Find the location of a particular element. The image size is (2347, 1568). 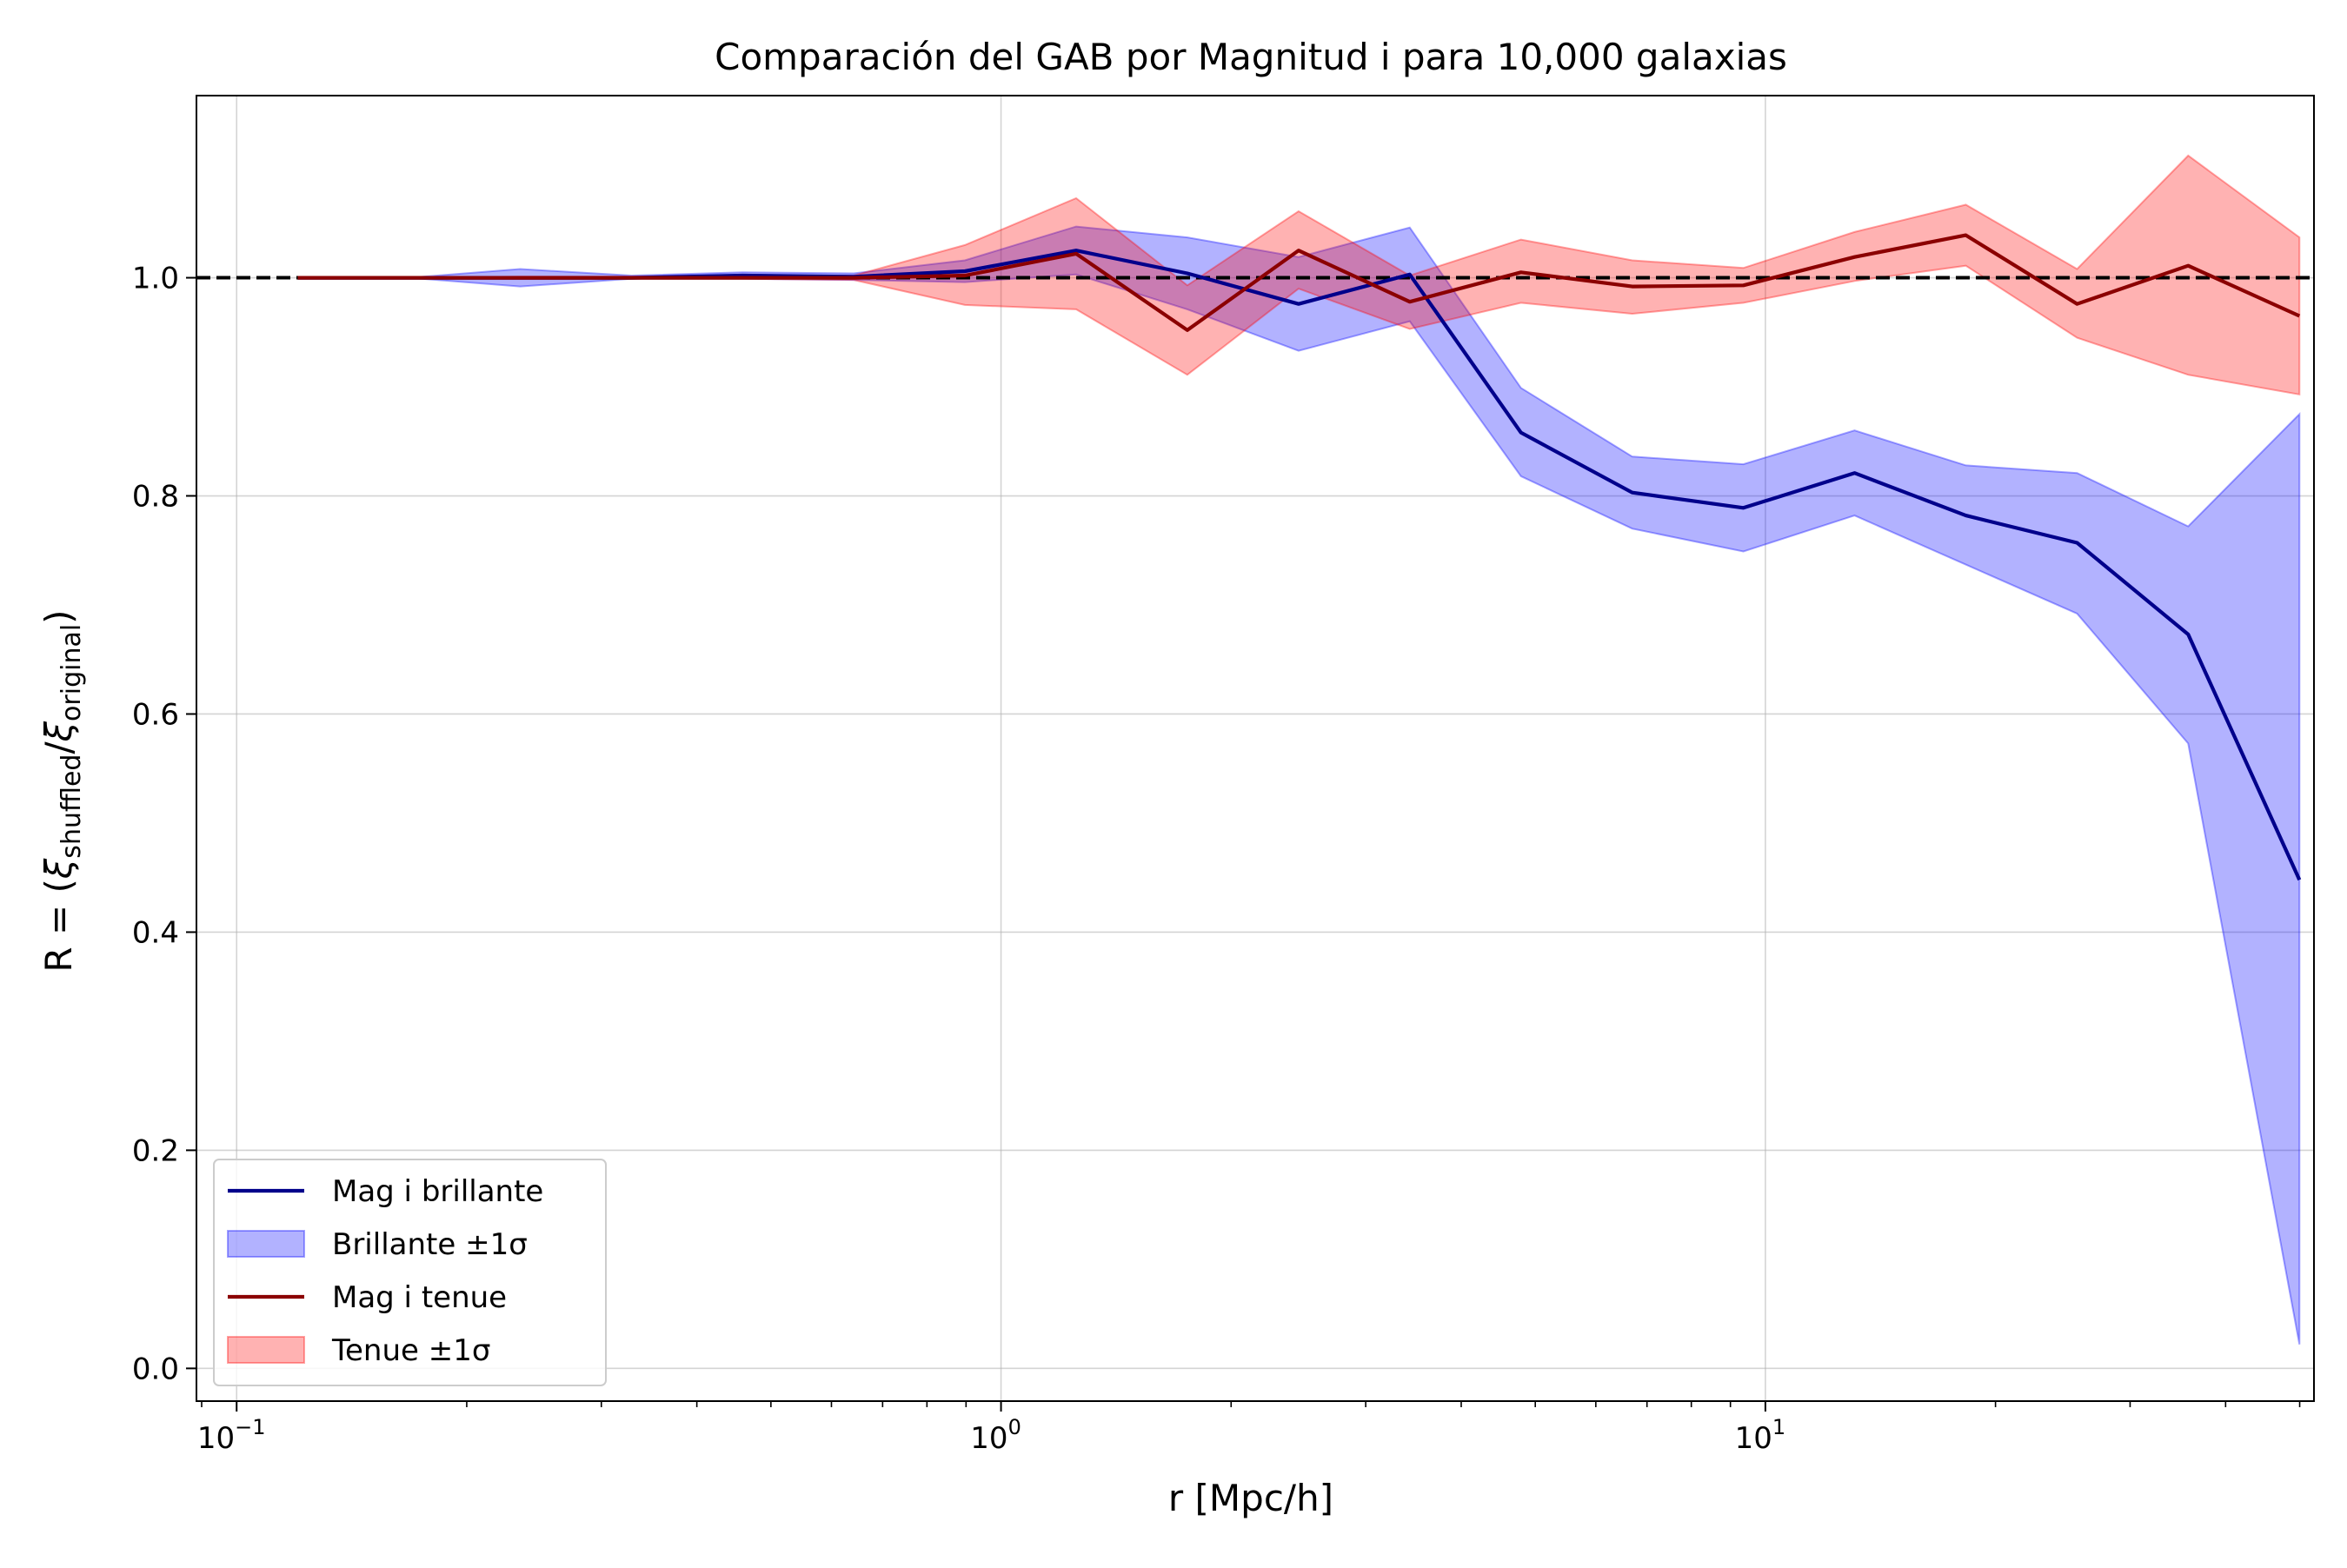

y-axis-label-xi-den: ξ is located at coordinates (59, 731).